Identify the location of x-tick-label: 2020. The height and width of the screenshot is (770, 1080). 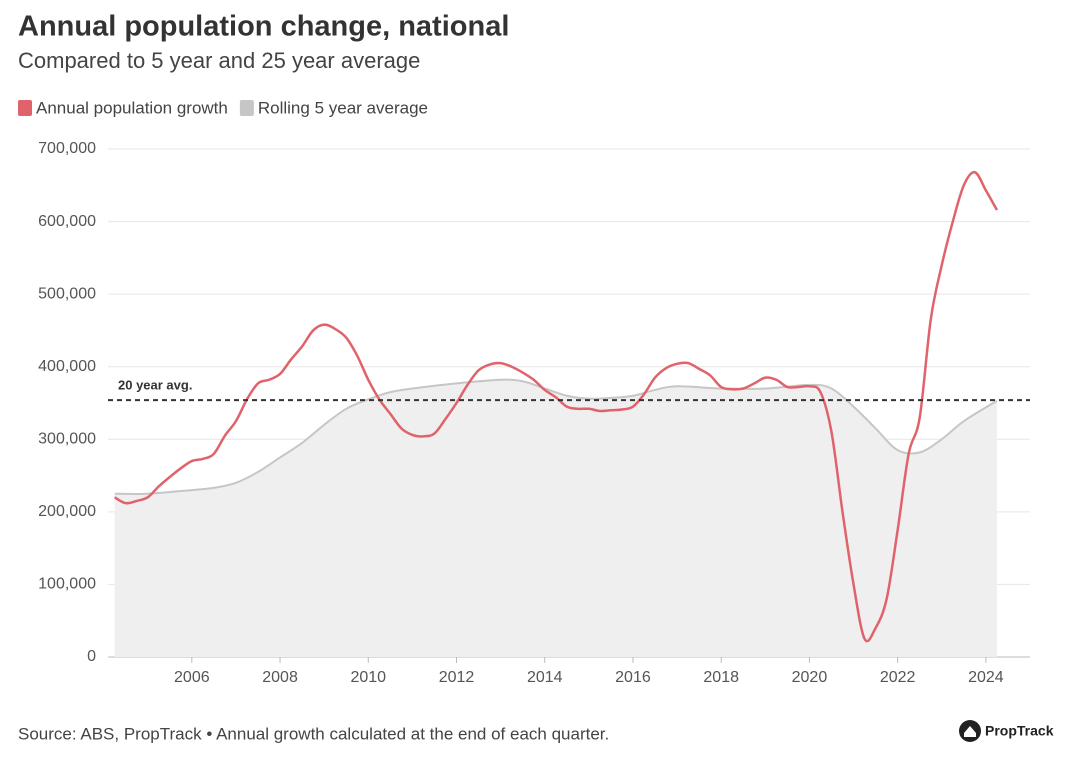
(810, 677).